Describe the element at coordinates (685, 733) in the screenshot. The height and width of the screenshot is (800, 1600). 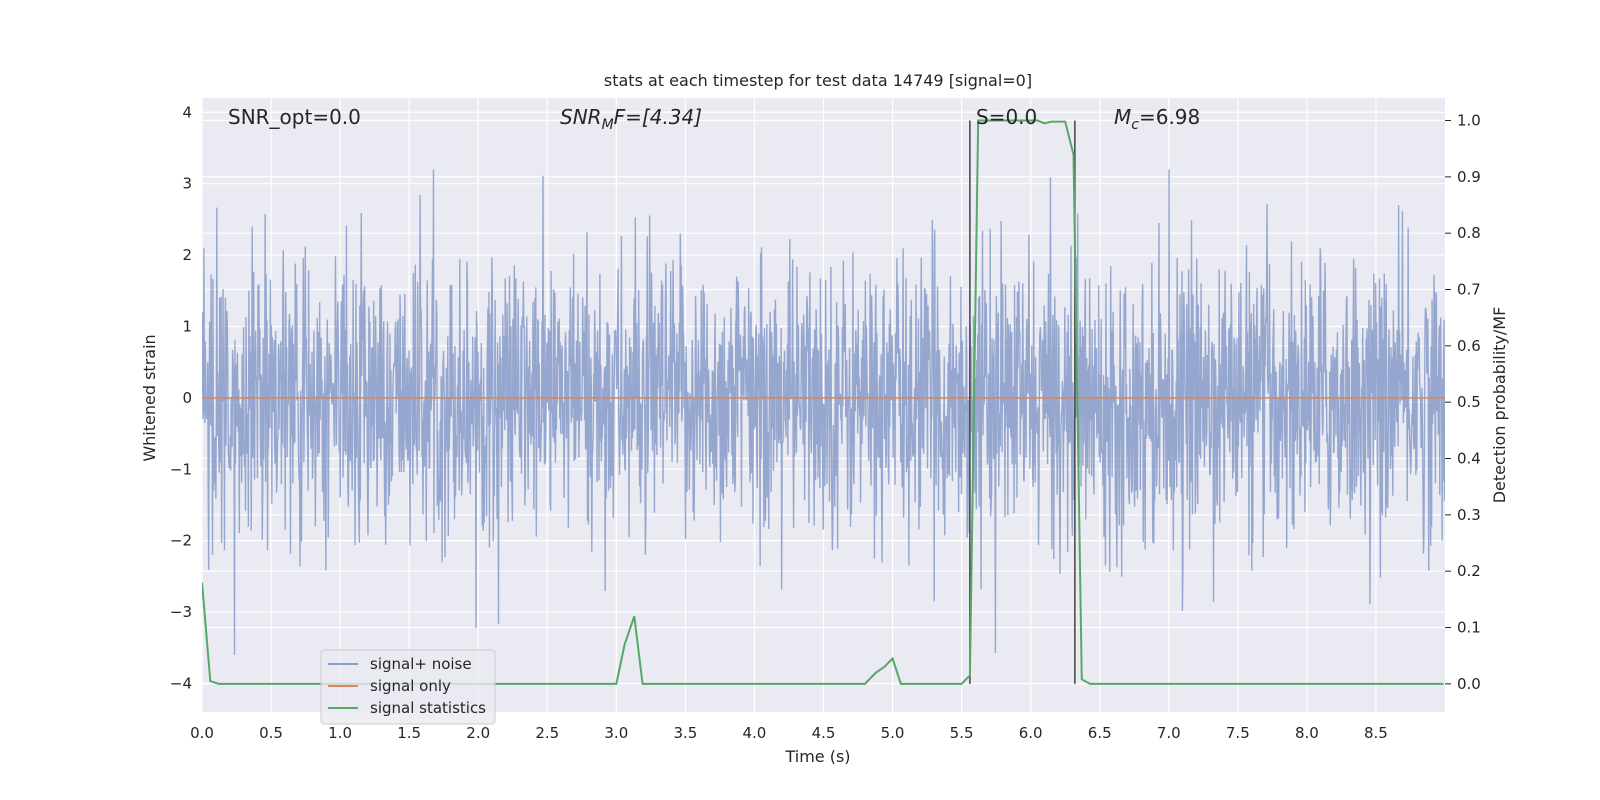
I see `x-tick-label: 3.5` at that location.